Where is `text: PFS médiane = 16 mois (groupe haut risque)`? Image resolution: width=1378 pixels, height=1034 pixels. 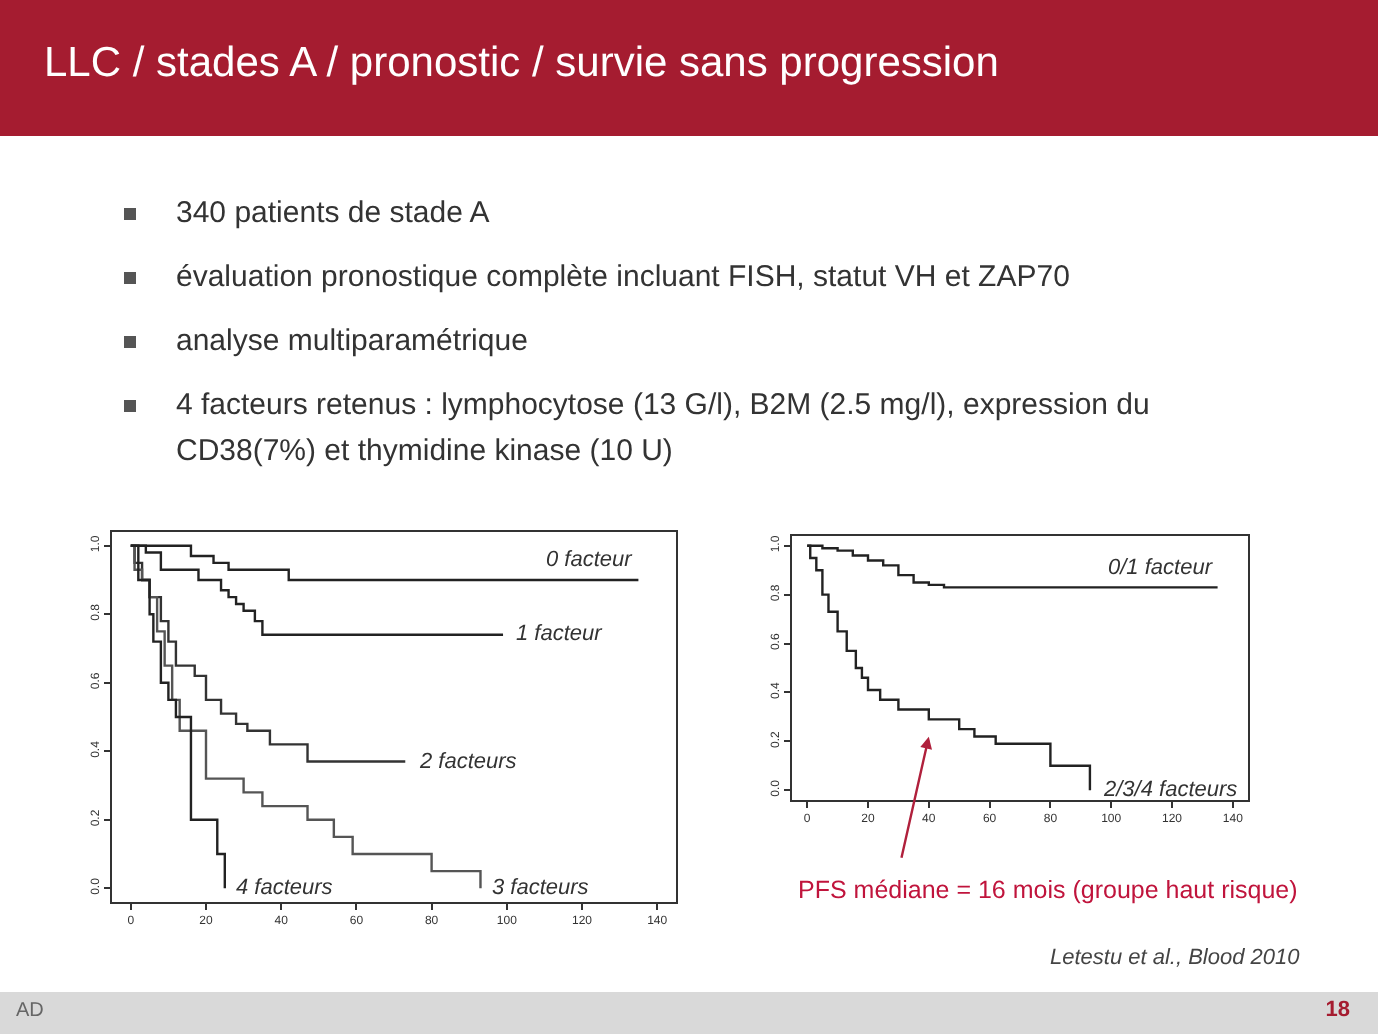 text: PFS médiane = 16 mois (groupe haut risque) is located at coordinates (1048, 890).